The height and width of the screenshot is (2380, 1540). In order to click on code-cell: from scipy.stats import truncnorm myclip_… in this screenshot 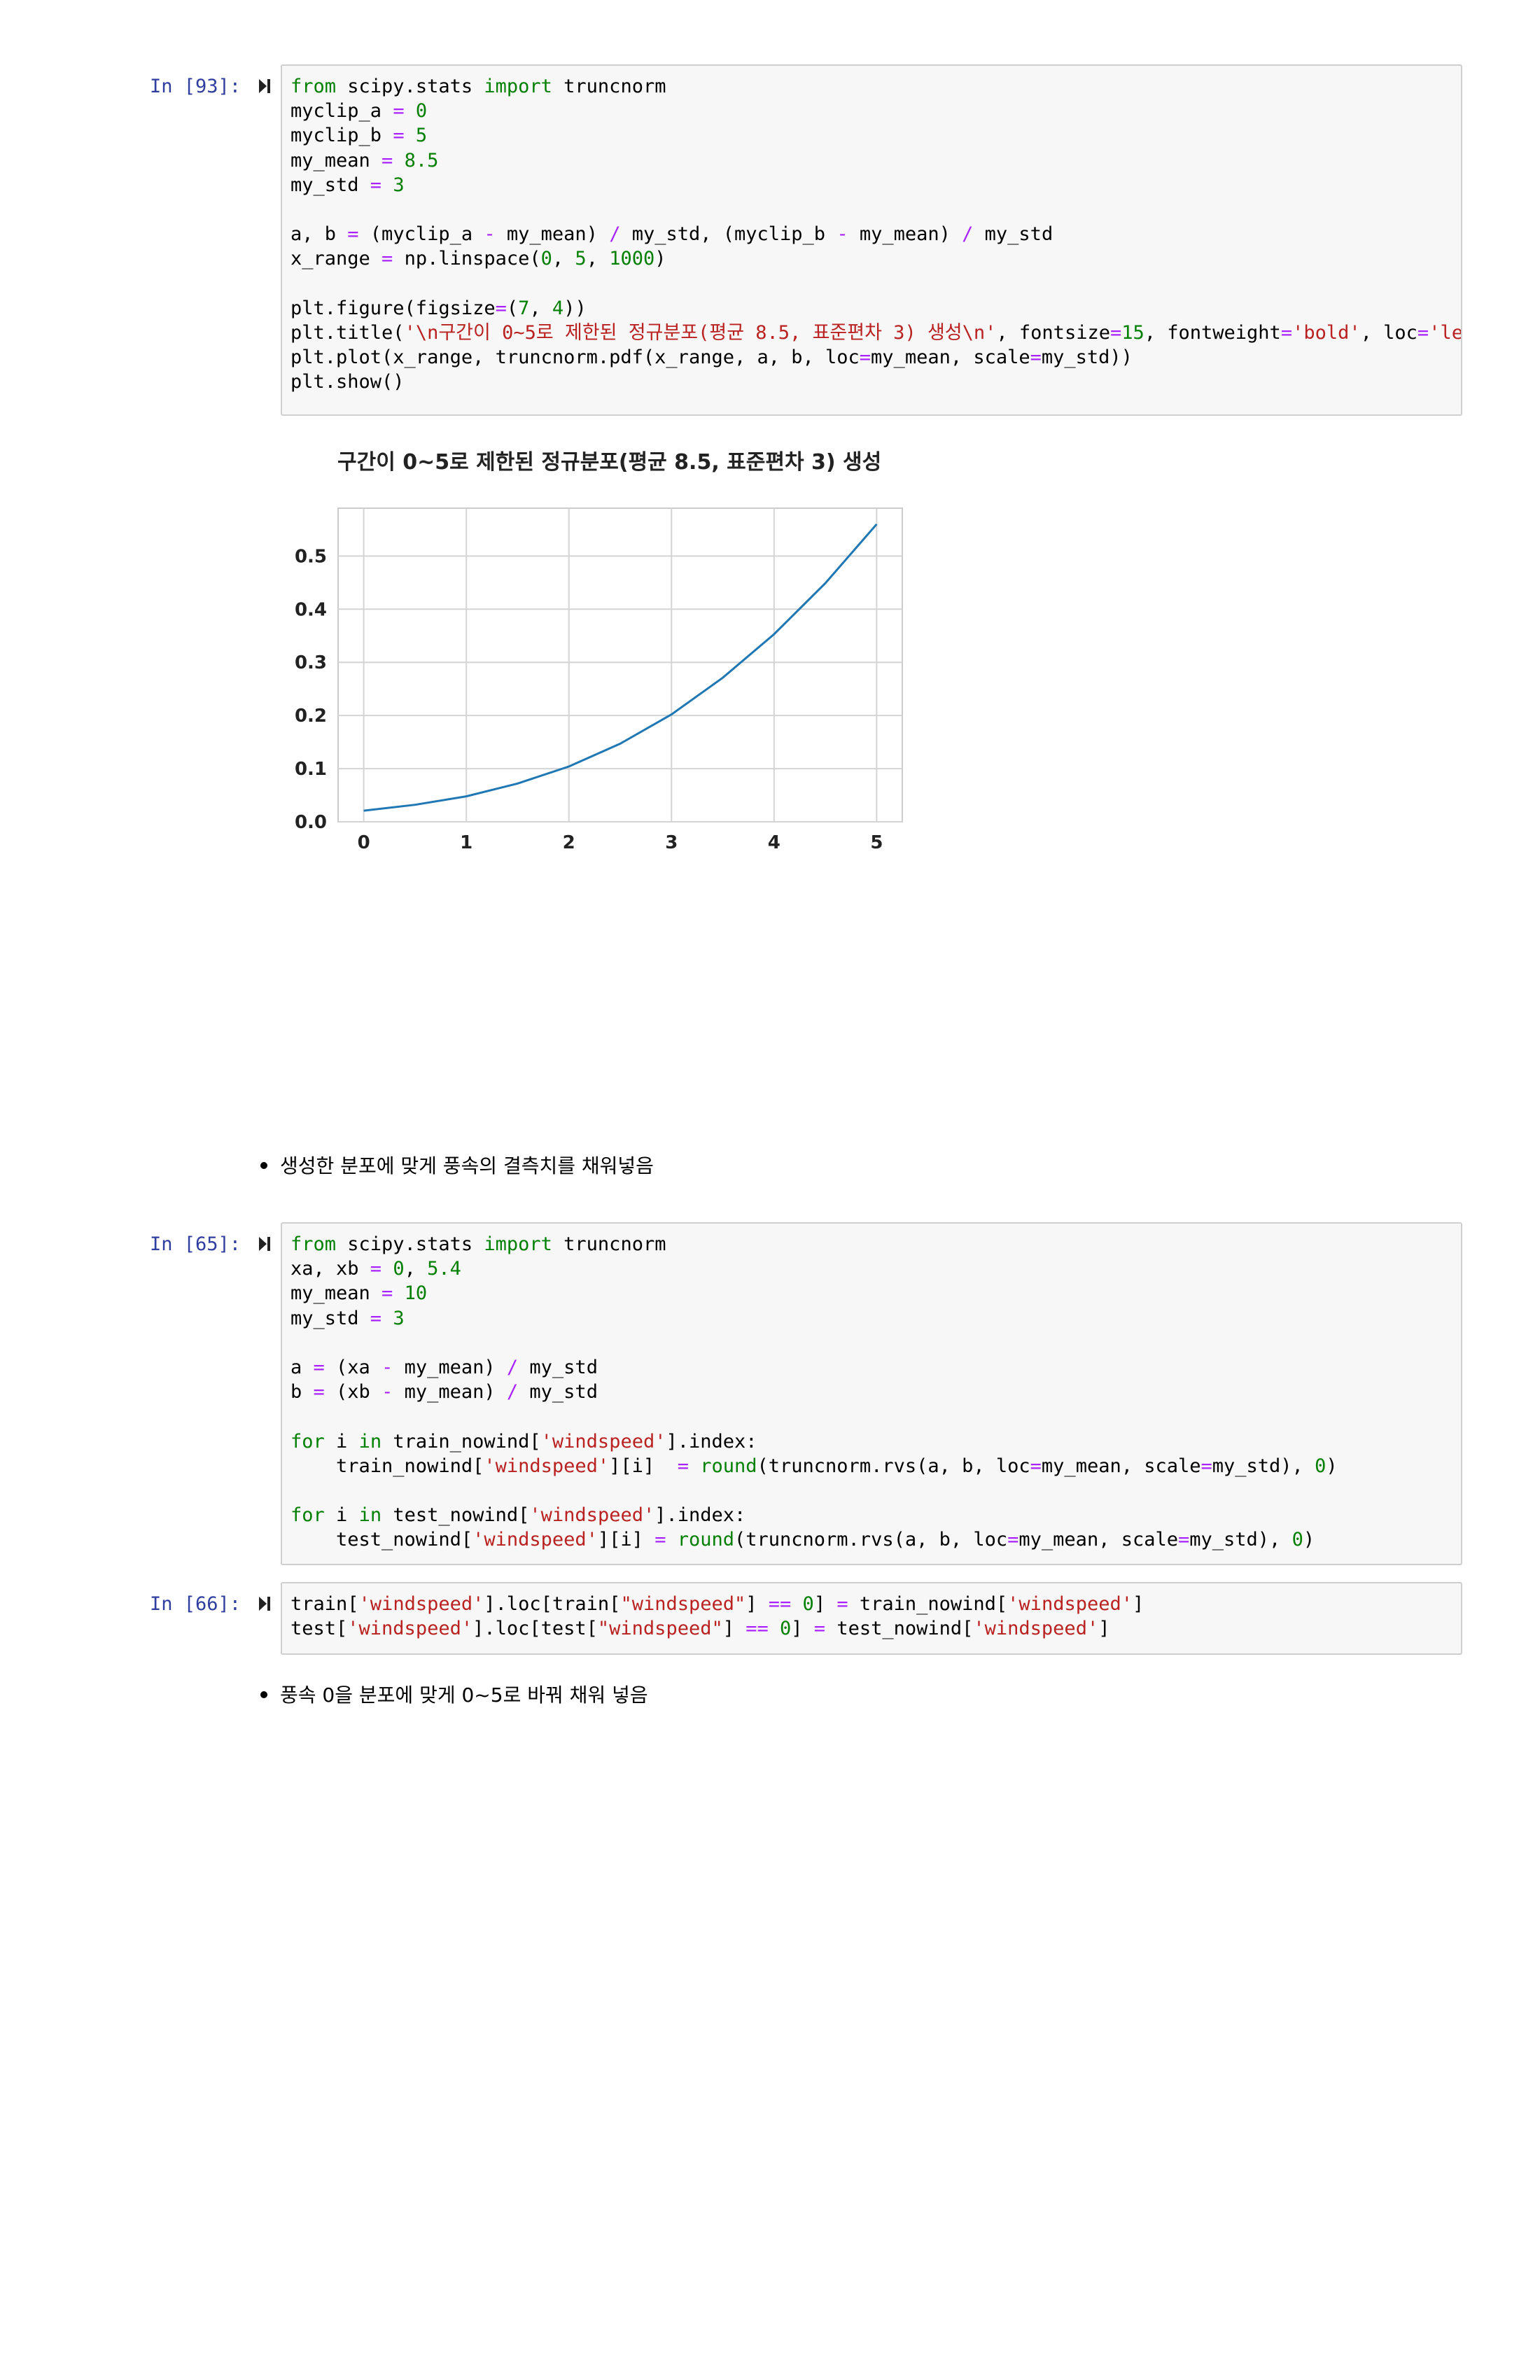, I will do `click(871, 240)`.